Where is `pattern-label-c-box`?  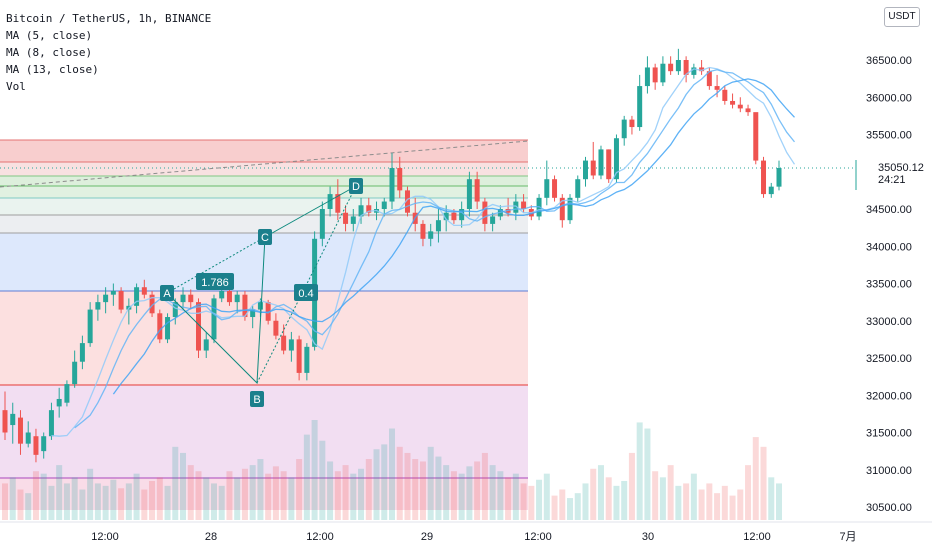
pattern-label-c-box is located at coordinates (265, 237).